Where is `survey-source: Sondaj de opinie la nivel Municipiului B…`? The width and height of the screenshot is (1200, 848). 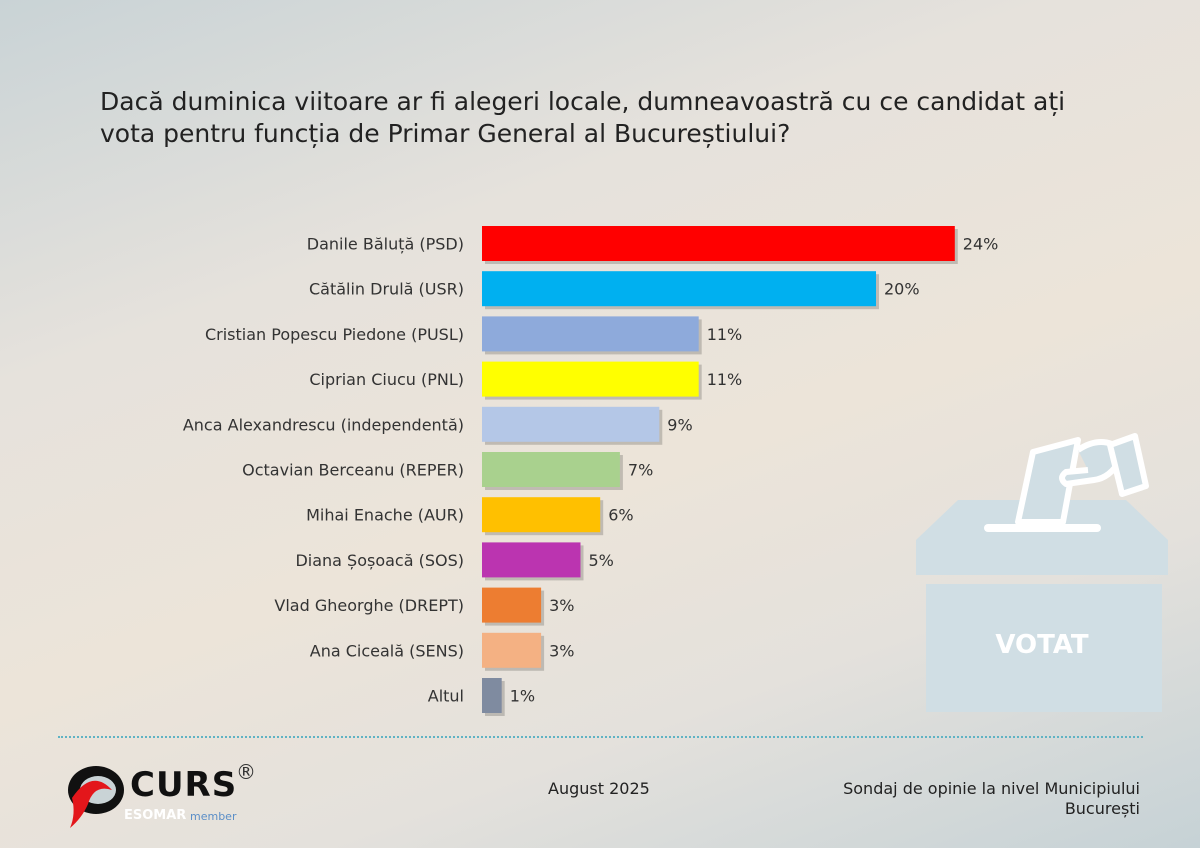
survey-source: Sondaj de opinie la nivel Municipiului B… is located at coordinates (991, 798).